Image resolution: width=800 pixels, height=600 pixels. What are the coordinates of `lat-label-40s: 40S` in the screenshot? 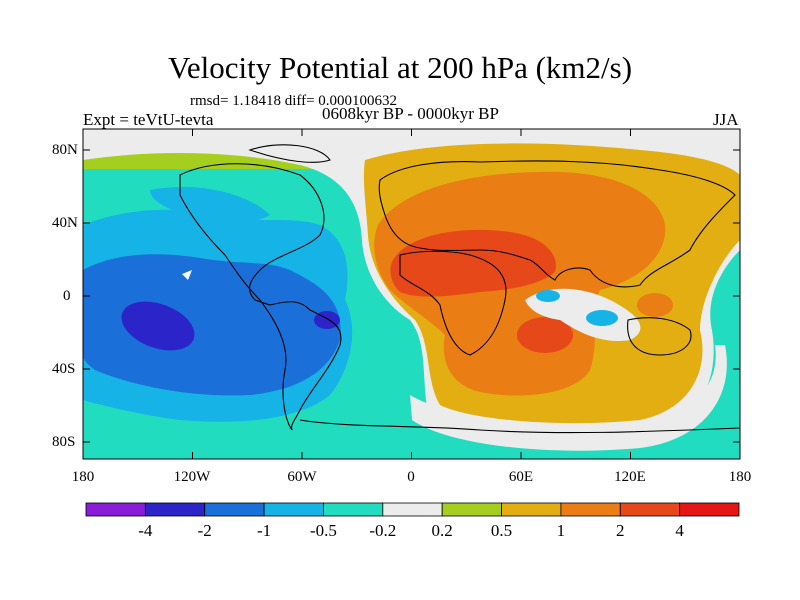 It's located at (64, 369).